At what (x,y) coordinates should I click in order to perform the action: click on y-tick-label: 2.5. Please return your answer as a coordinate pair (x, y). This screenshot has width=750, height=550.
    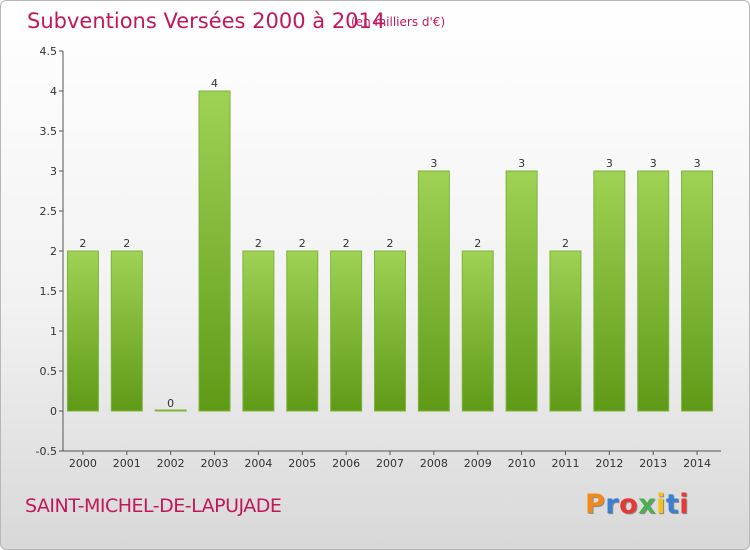
    Looking at the image, I should click on (49, 211).